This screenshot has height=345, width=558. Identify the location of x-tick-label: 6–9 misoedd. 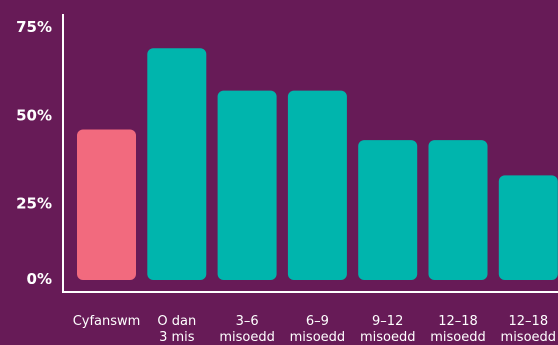
(318, 329).